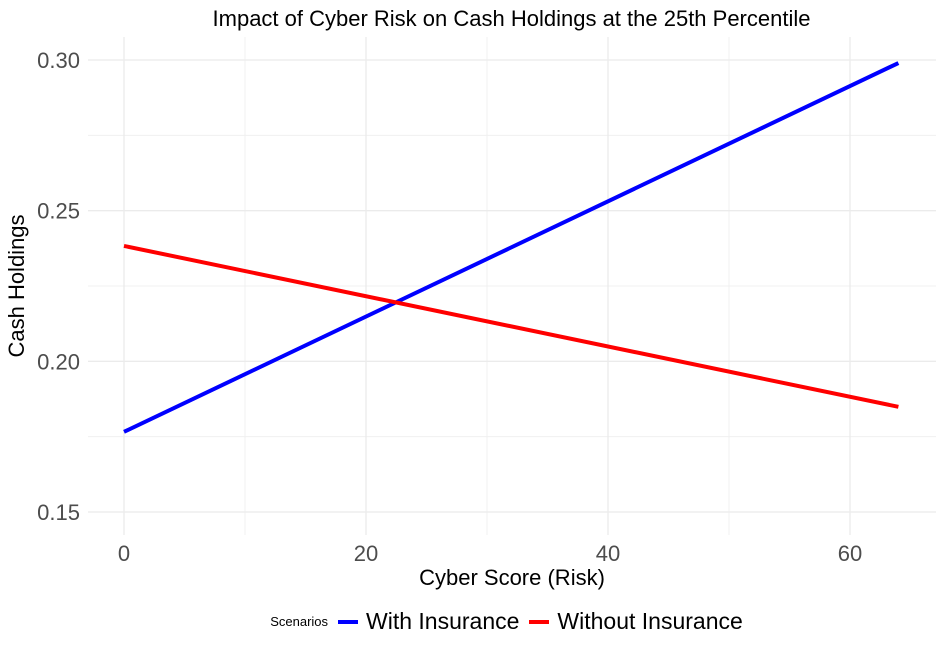 The width and height of the screenshot is (943, 649). What do you see at coordinates (58, 60) in the screenshot?
I see `y-tick-label: 0.30` at bounding box center [58, 60].